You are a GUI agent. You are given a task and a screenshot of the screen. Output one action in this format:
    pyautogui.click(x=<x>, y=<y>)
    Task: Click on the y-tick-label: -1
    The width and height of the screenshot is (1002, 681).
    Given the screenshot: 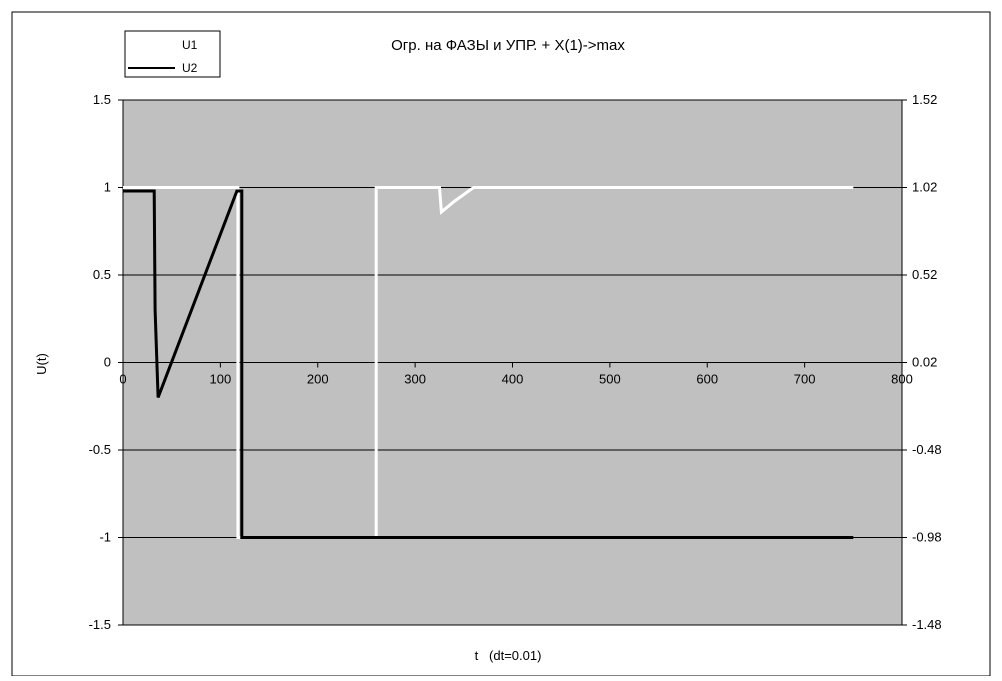 What is the action you would take?
    pyautogui.click(x=105, y=537)
    